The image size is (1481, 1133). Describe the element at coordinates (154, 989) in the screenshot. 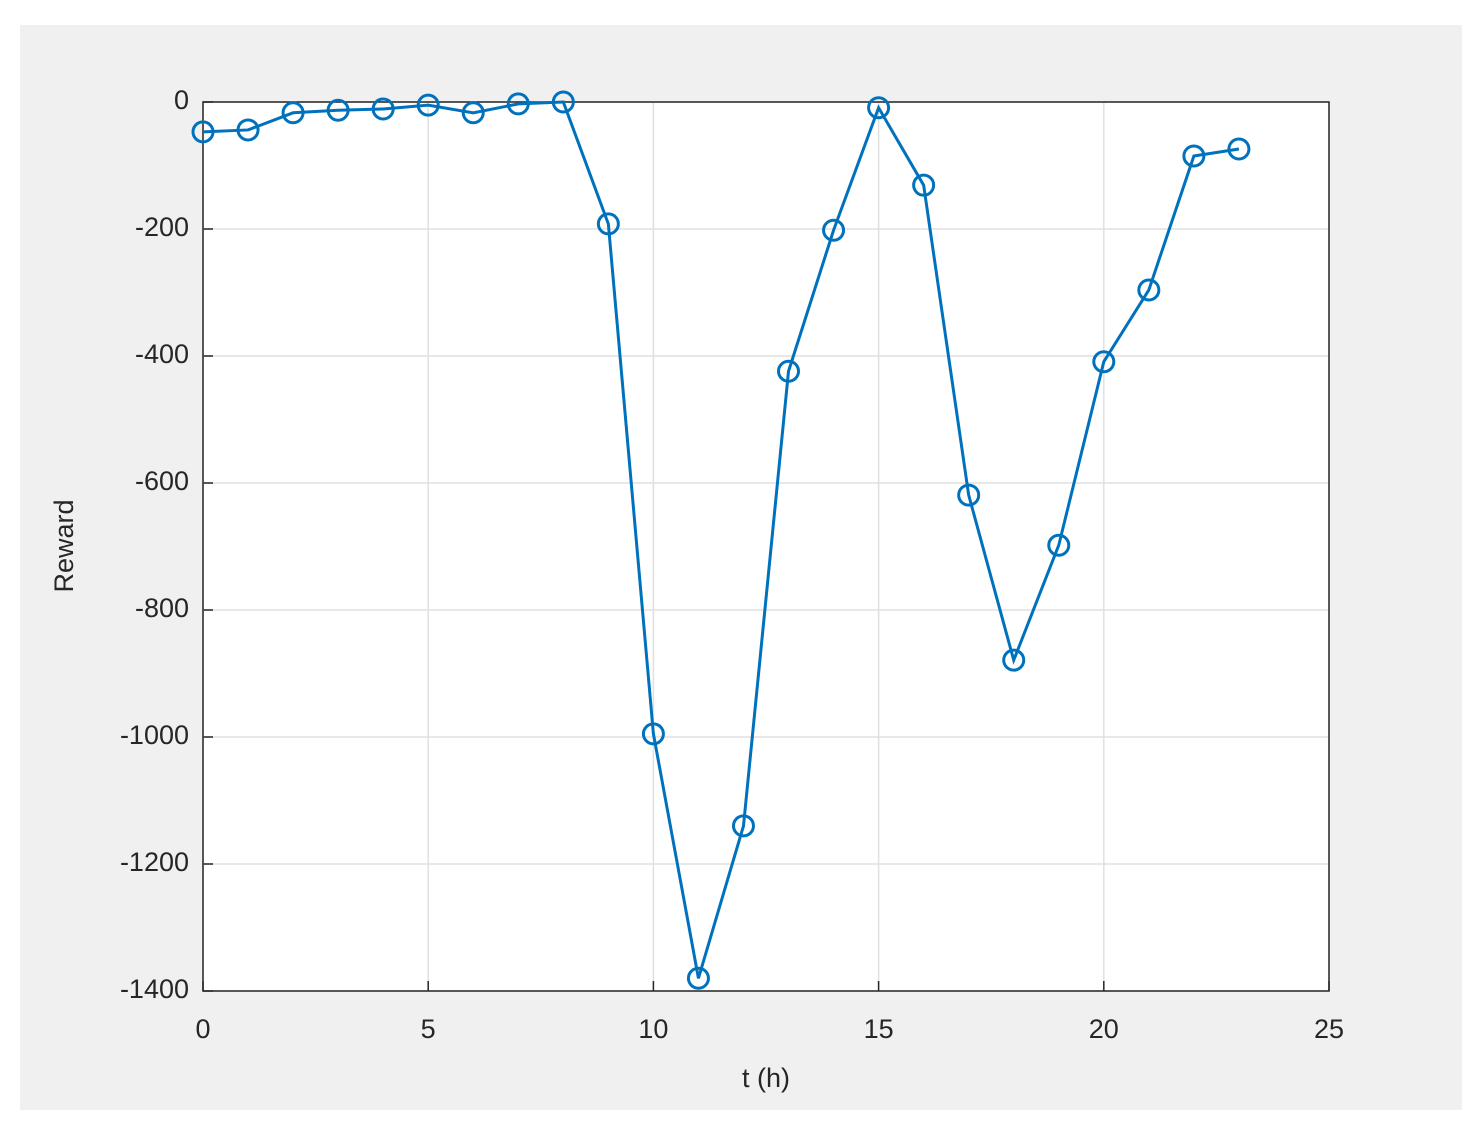

I see `y-tick-label: -1400` at that location.